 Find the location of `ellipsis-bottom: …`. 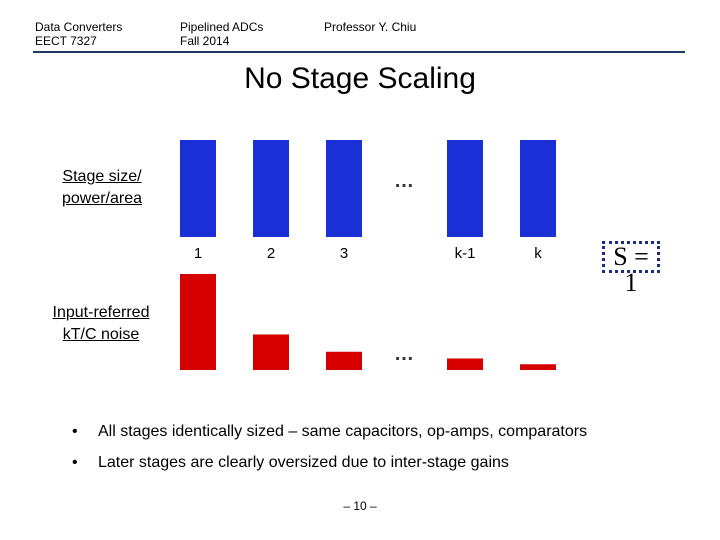

ellipsis-bottom: … is located at coordinates (404, 354).